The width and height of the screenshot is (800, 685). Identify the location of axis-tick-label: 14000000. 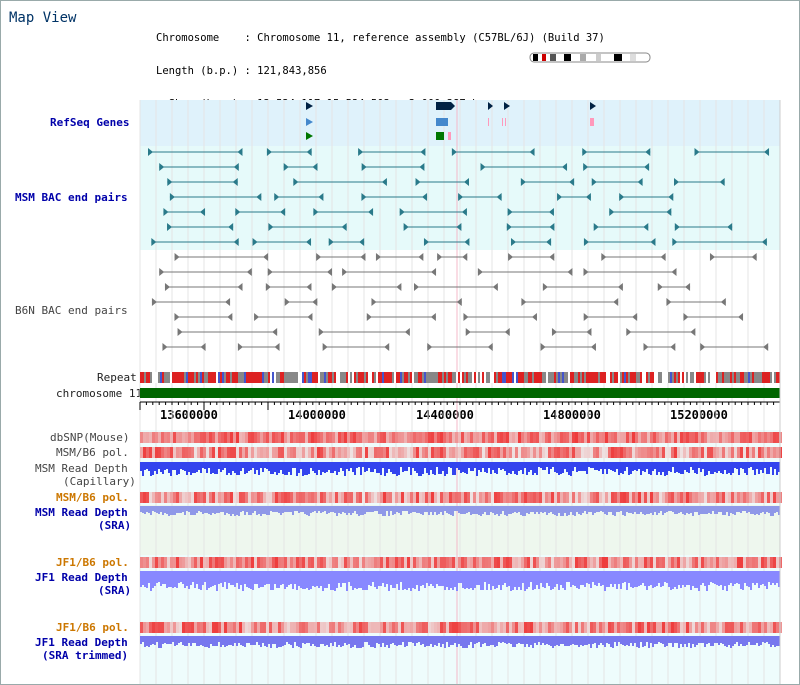
(317, 415).